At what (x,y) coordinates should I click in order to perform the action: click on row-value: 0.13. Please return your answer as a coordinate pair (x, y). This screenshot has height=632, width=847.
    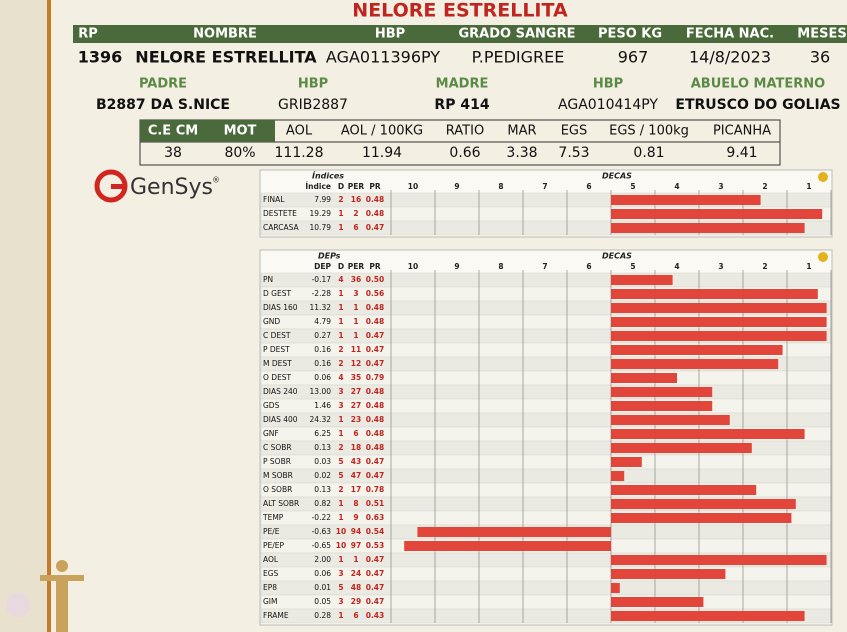
    Looking at the image, I should click on (322, 489).